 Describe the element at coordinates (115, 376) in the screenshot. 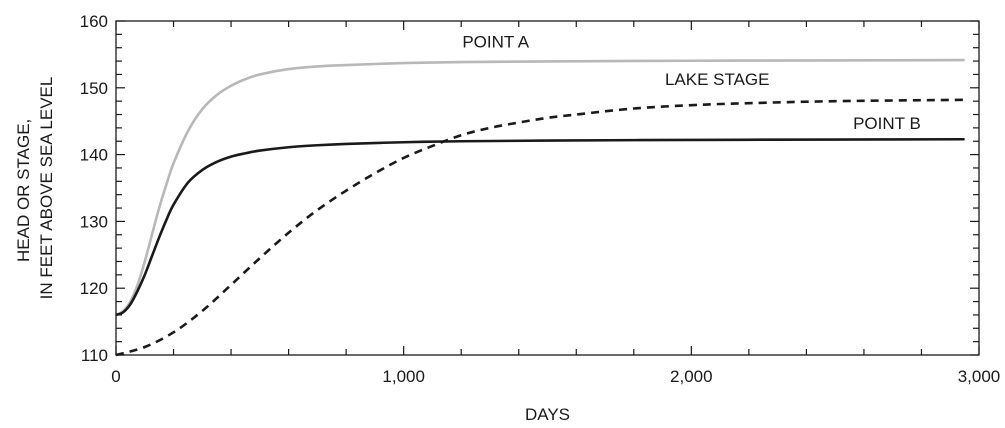

I see `x-tick-label: 0` at that location.